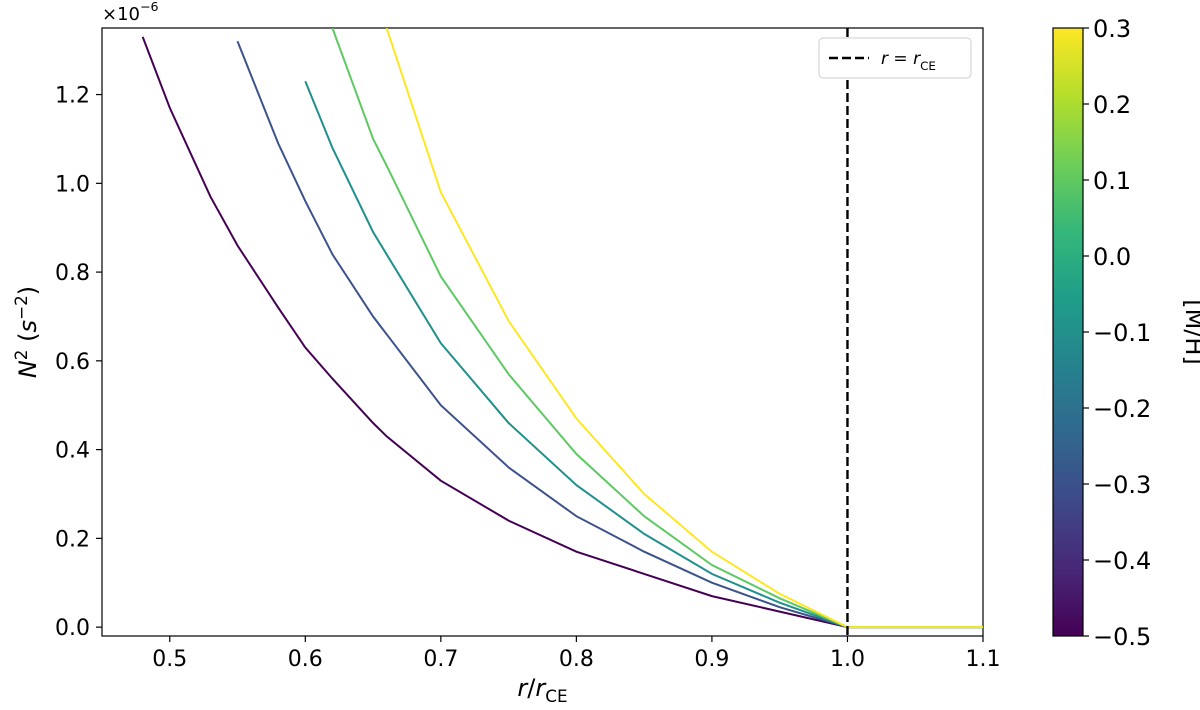 The image size is (1200, 710). Describe the element at coordinates (72, 362) in the screenshot. I see `y-tick-label: 0.6` at that location.